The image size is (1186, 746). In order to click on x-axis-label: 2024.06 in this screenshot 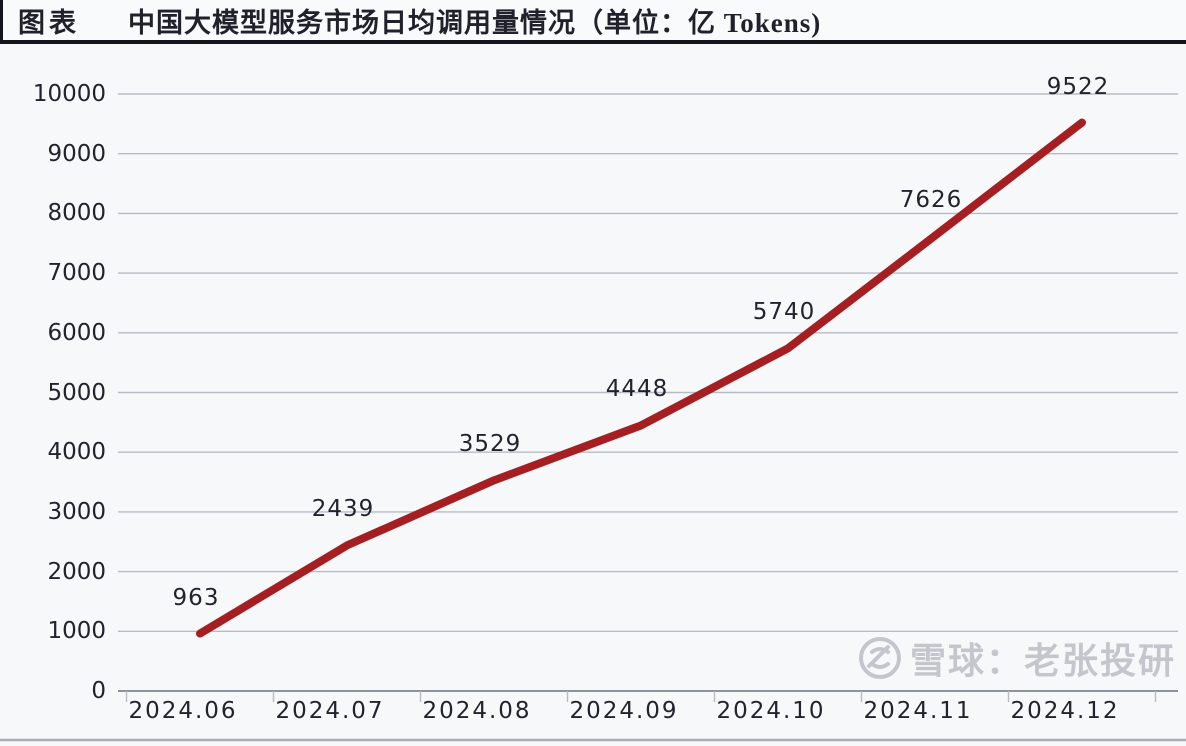, I will do `click(183, 711)`.